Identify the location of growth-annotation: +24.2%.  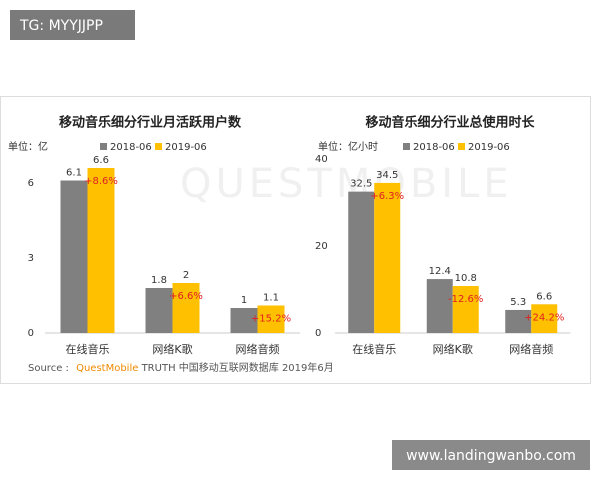
(544, 317).